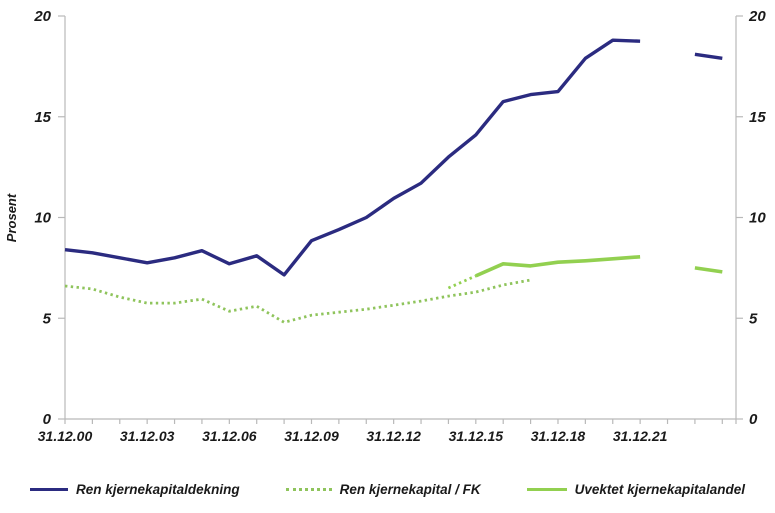 This screenshot has height=513, width=775. Describe the element at coordinates (546, 489) in the screenshot. I see `green-line-swatch-icon` at that location.